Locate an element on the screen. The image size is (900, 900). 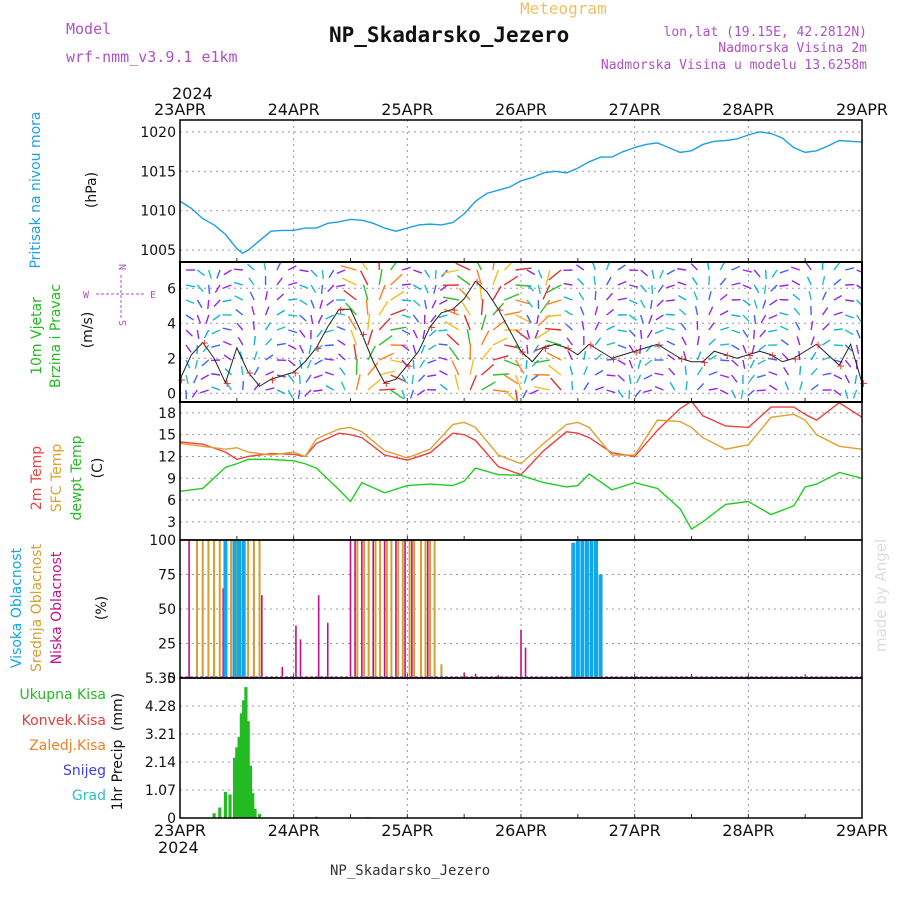
cloud-bar-low is located at coordinates (475, 675).